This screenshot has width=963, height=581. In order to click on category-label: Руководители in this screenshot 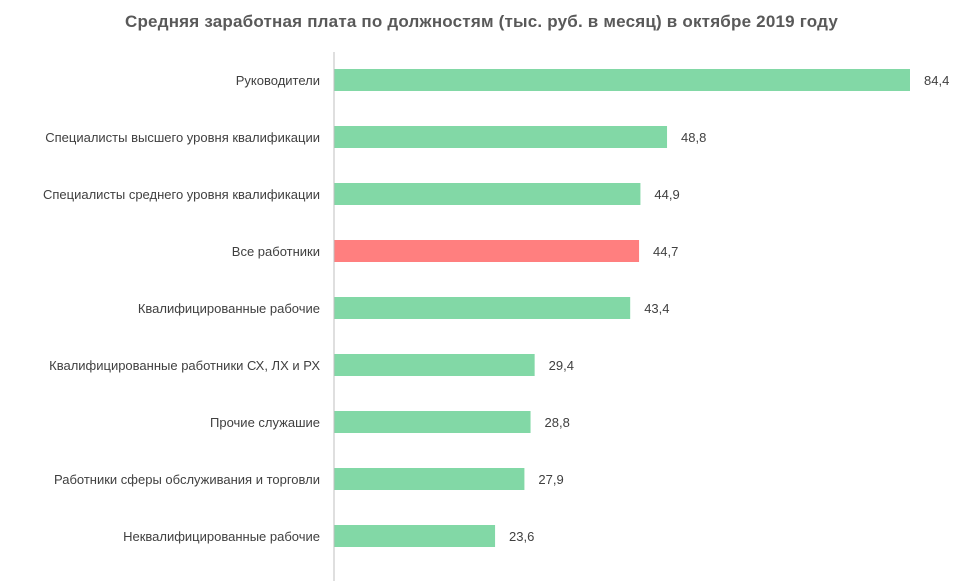, I will do `click(278, 80)`.